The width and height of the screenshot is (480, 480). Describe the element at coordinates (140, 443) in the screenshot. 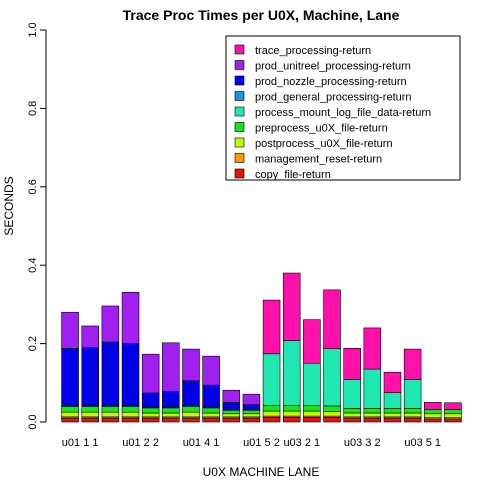

I see `x-tick-label: u01 2 2` at that location.